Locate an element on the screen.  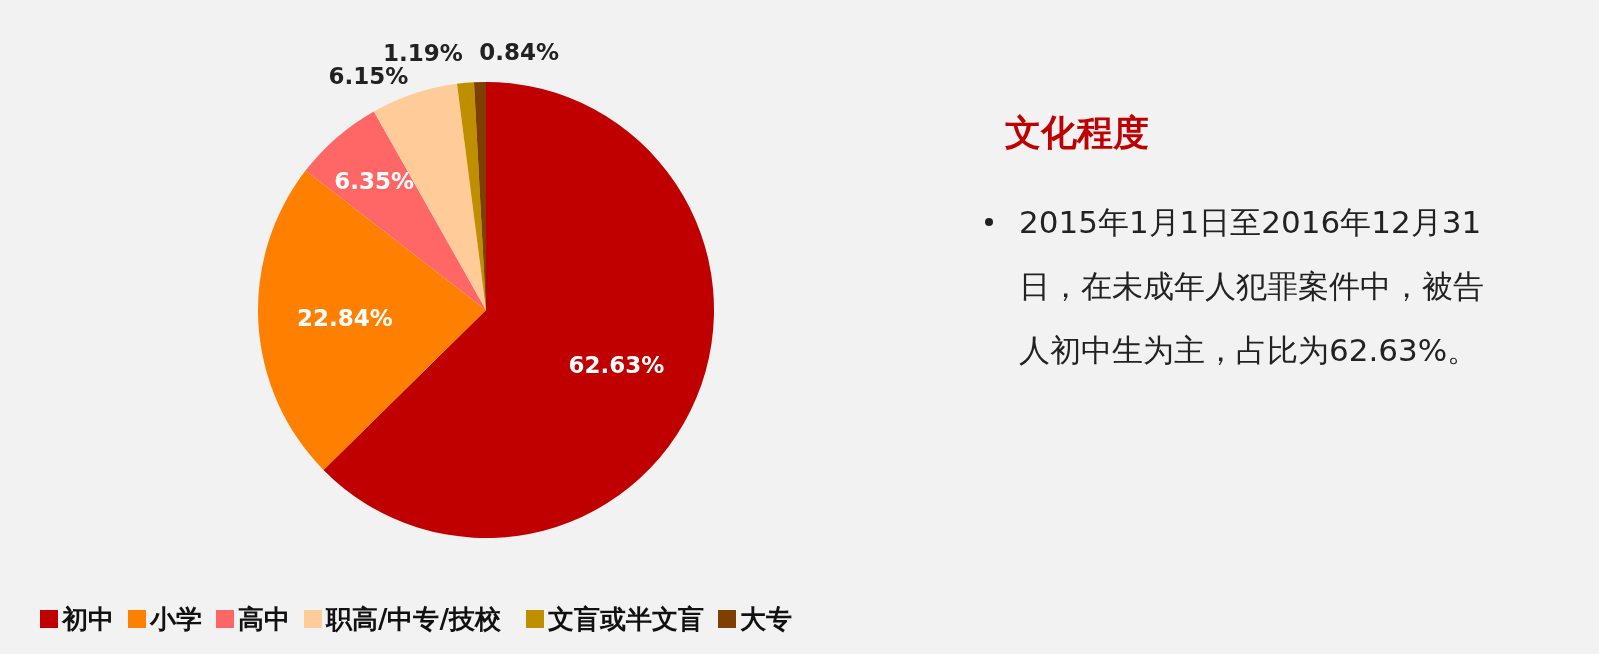
data-label: 0.84% is located at coordinates (519, 52).